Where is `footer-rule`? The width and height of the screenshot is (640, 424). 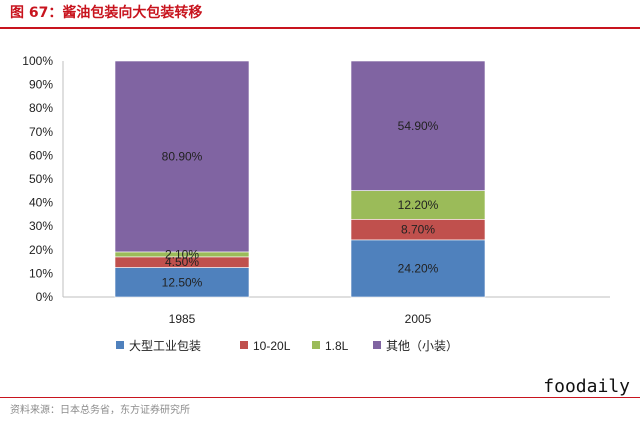 footer-rule is located at coordinates (320, 397).